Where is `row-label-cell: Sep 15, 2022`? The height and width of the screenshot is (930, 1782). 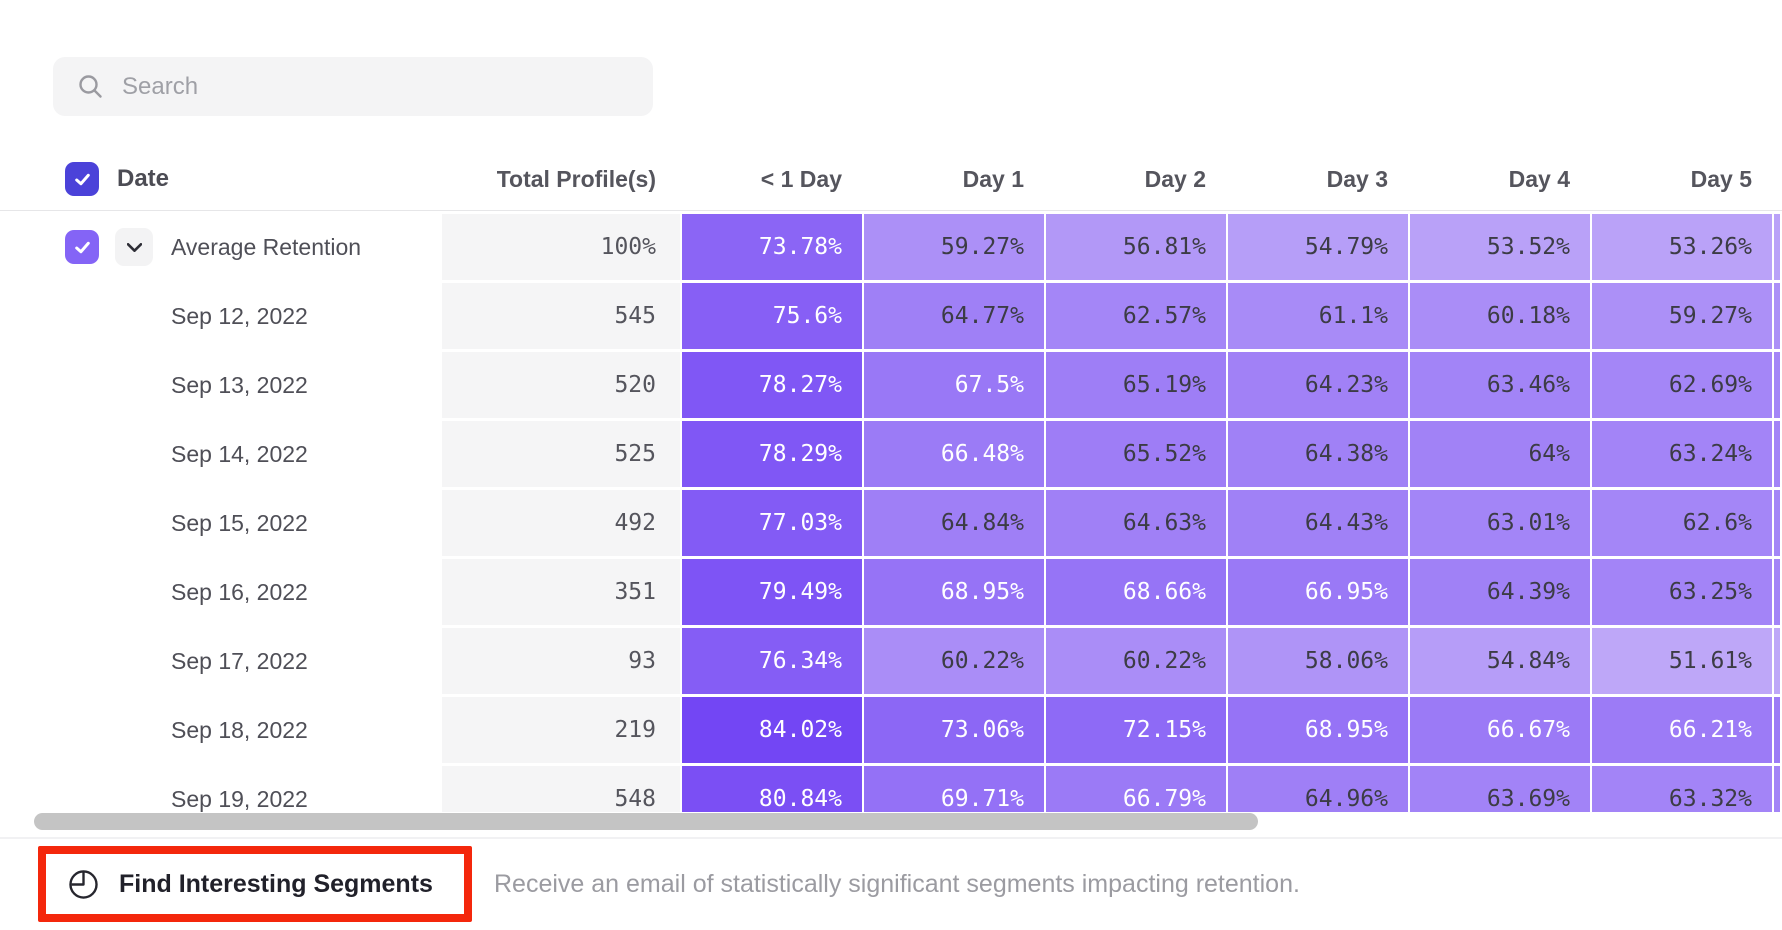
row-label-cell: Sep 15, 2022 is located at coordinates (220, 523).